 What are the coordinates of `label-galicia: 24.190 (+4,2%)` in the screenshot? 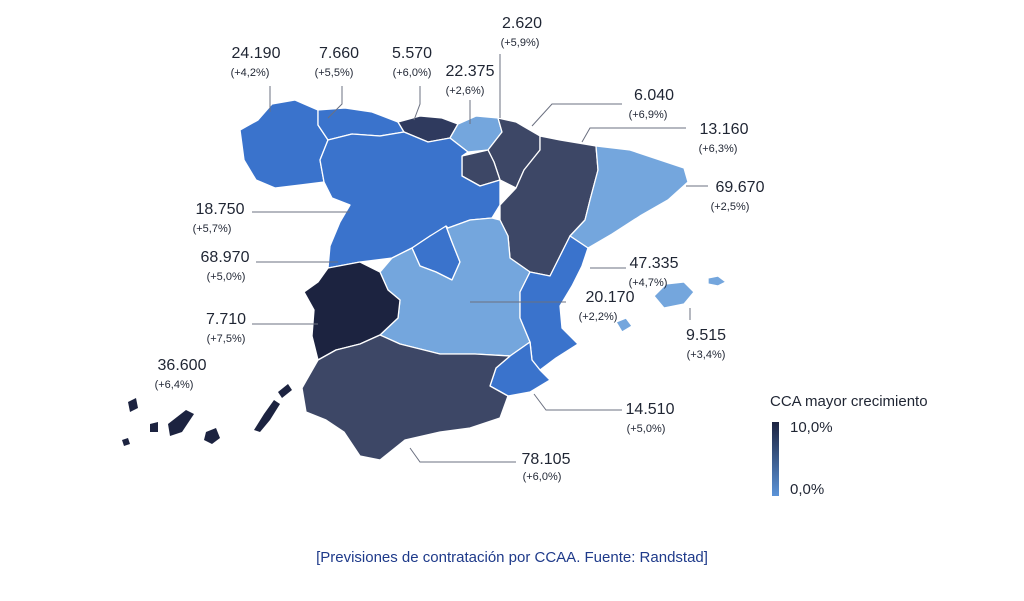 It's located at (256, 62).